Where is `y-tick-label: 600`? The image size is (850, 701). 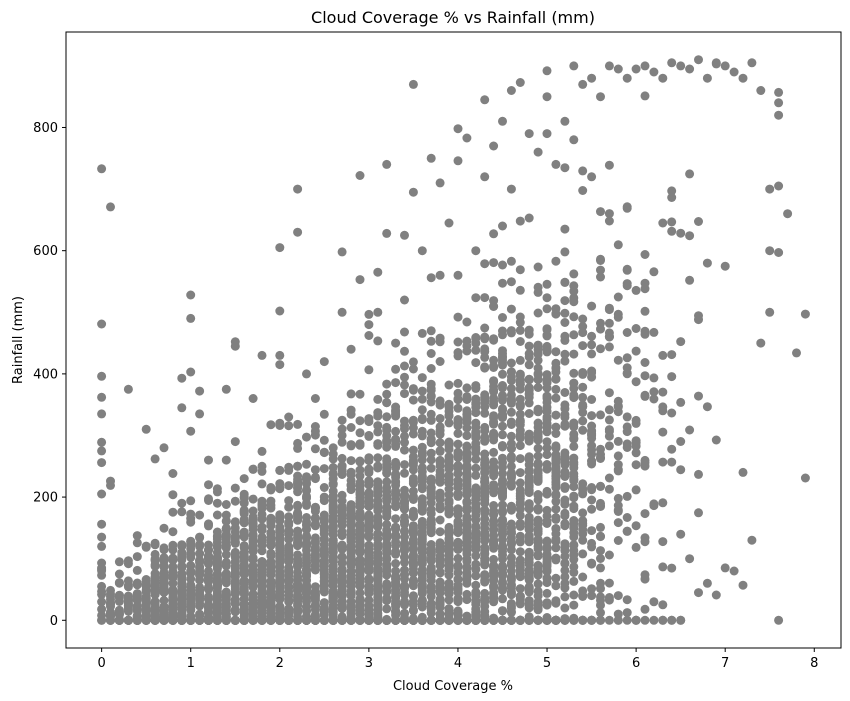
y-tick-label: 600 is located at coordinates (45, 251).